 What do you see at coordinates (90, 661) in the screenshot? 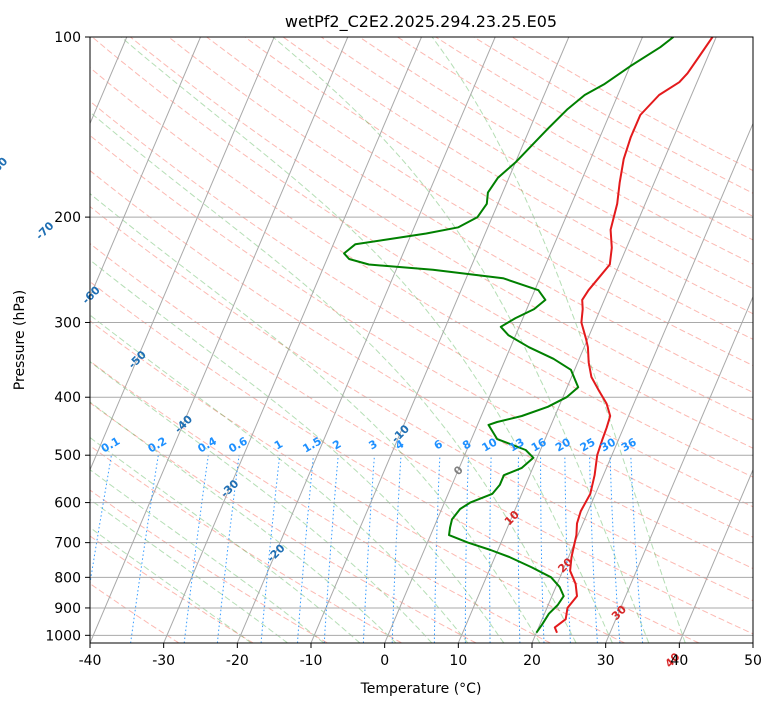
I see `x-tick-label: -40` at bounding box center [90, 661].